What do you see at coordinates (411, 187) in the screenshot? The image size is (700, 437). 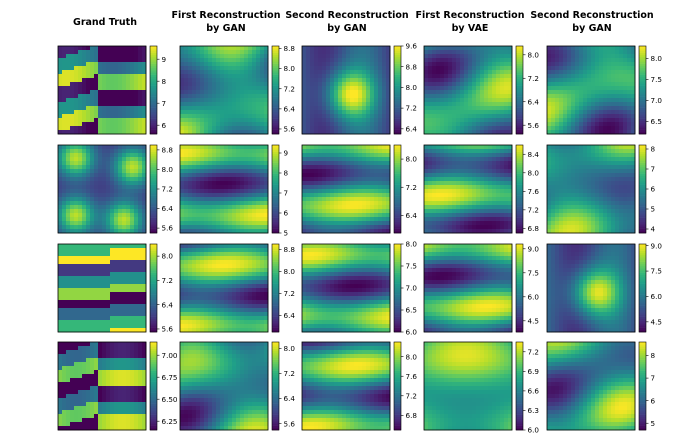 I see `colorbar-tick-label: 7.2` at bounding box center [411, 187].